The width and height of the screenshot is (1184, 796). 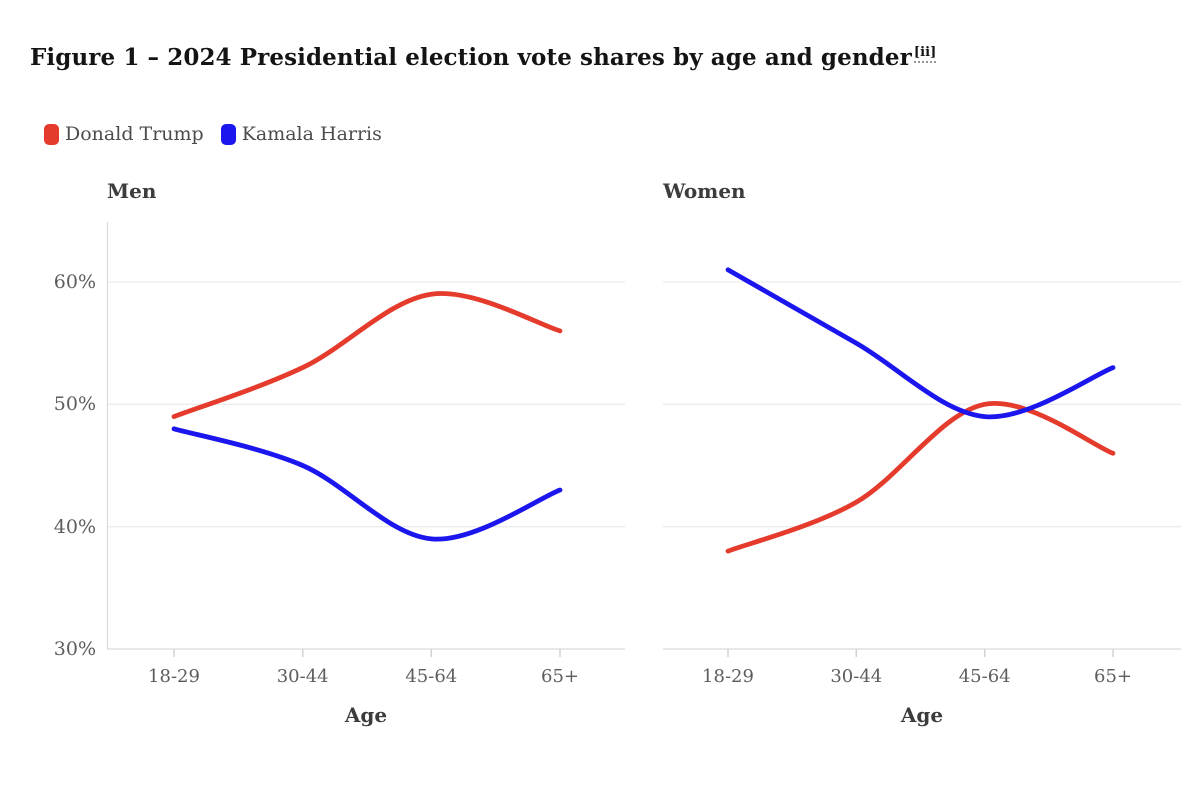 I want to click on kamala-harris-line-women, so click(x=920, y=343).